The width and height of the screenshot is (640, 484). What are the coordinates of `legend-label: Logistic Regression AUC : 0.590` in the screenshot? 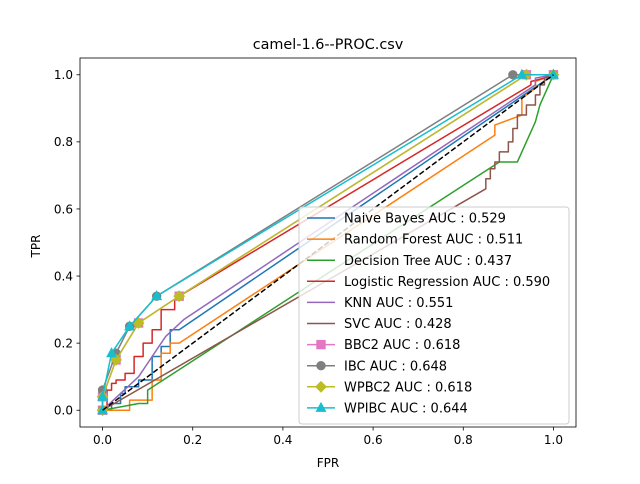 It's located at (447, 282).